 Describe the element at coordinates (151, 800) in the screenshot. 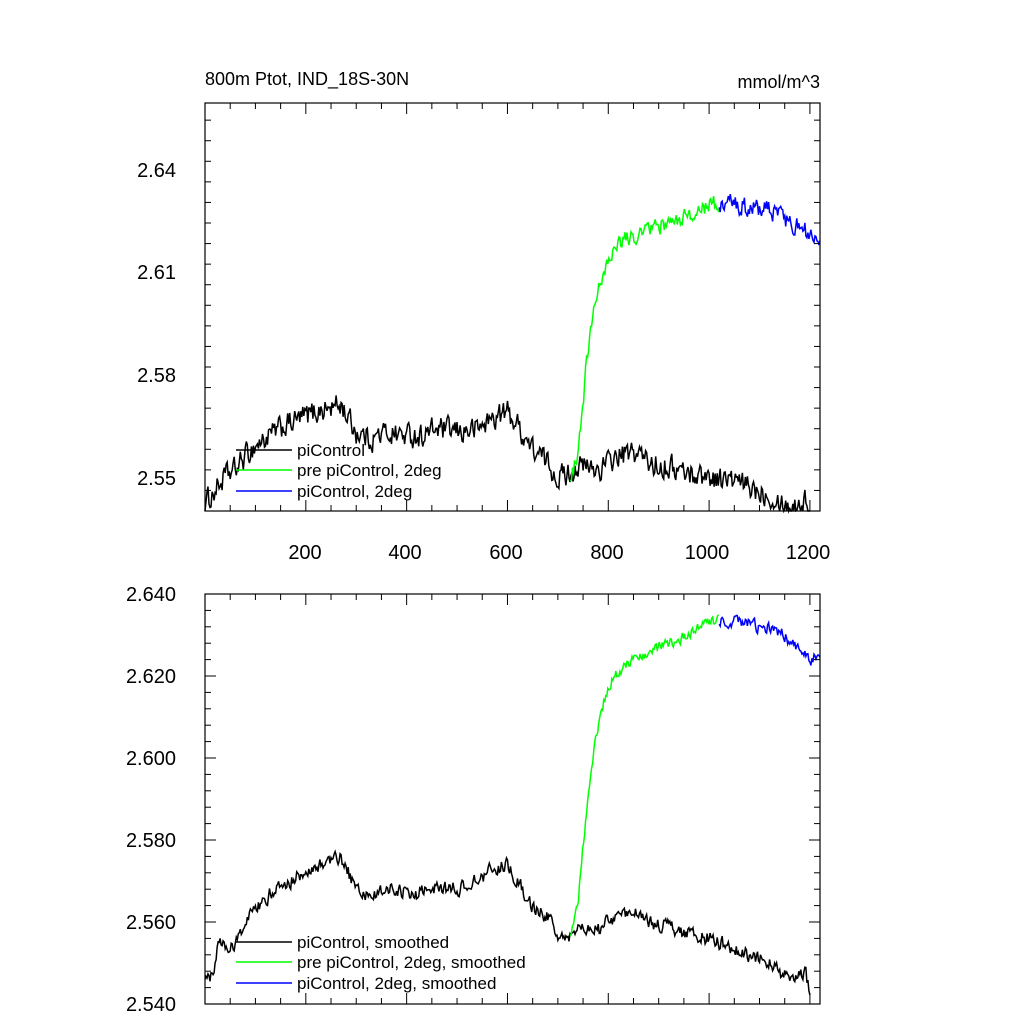

I see `bottom-y-tick-labels: 2.540 2.560 2.580 2.600 2.620 2.640` at that location.